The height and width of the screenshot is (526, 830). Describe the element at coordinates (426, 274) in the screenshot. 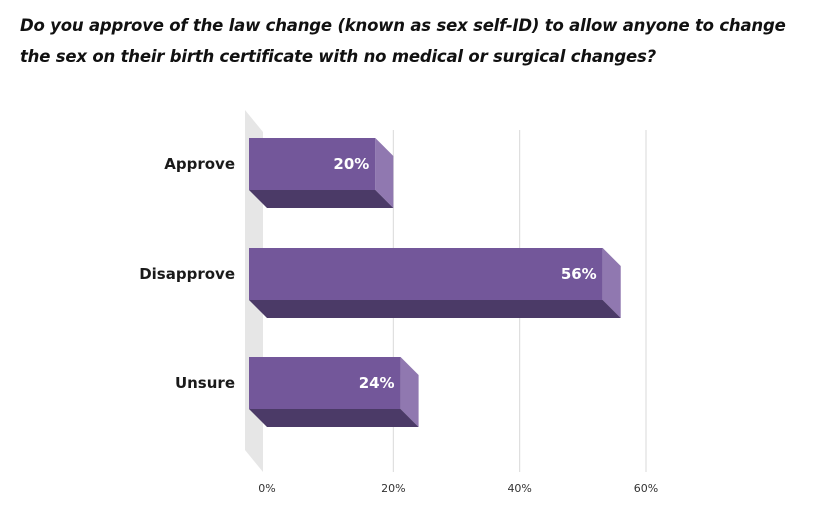

I see `bar-disapprove` at that location.